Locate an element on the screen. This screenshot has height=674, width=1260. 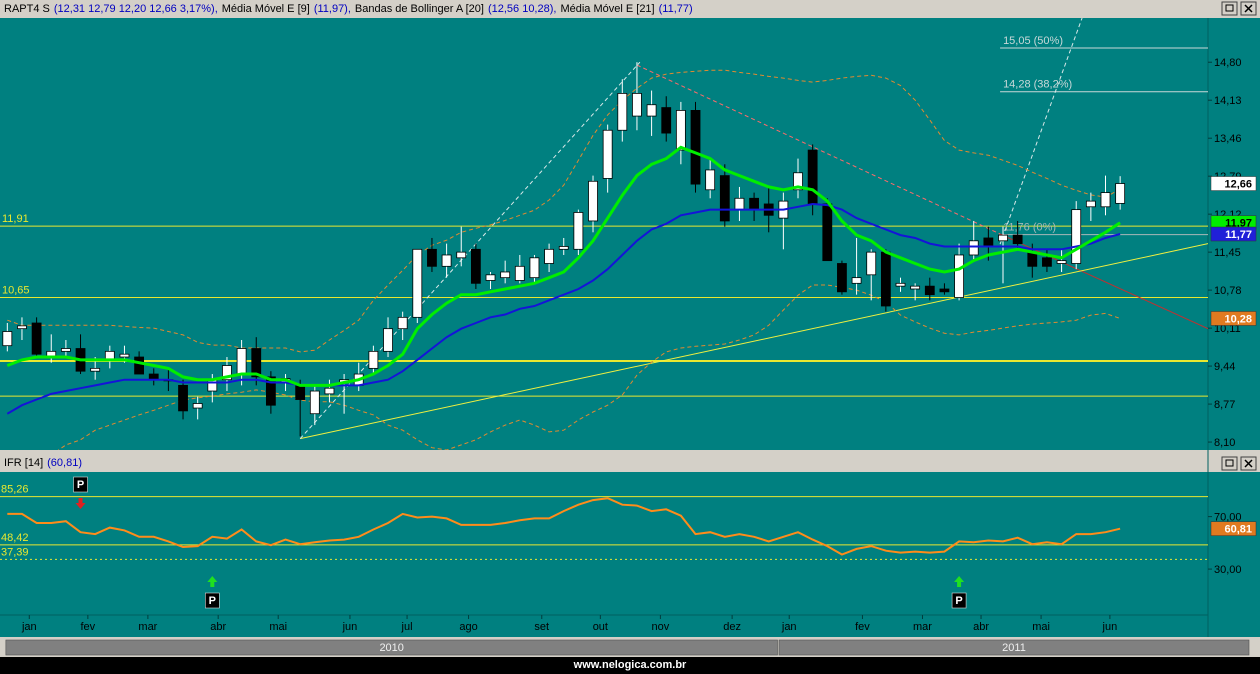
line-label: 10,65 is located at coordinates (16, 290).